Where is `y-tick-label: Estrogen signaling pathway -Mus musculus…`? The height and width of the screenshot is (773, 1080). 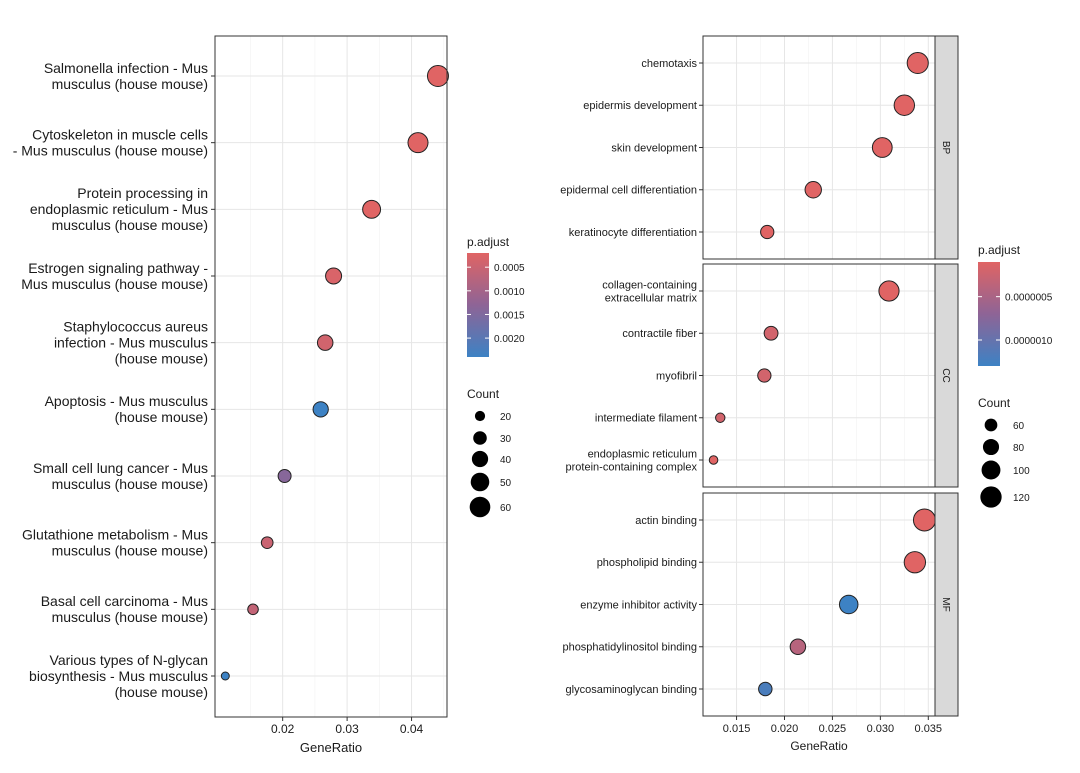 y-tick-label: Estrogen signaling pathway -Mus musculus… is located at coordinates (114, 276).